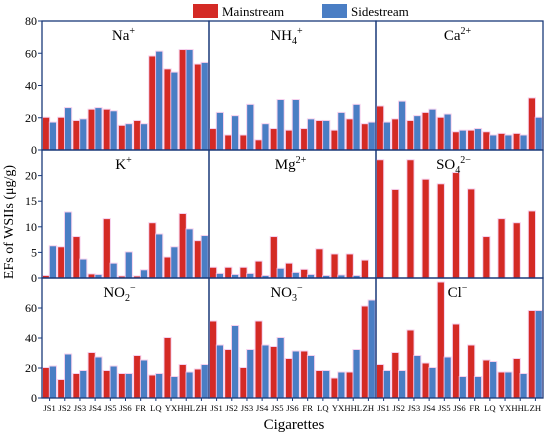  What do you see at coordinates (125, 214) in the screenshot?
I see `panel: K+` at bounding box center [125, 214].